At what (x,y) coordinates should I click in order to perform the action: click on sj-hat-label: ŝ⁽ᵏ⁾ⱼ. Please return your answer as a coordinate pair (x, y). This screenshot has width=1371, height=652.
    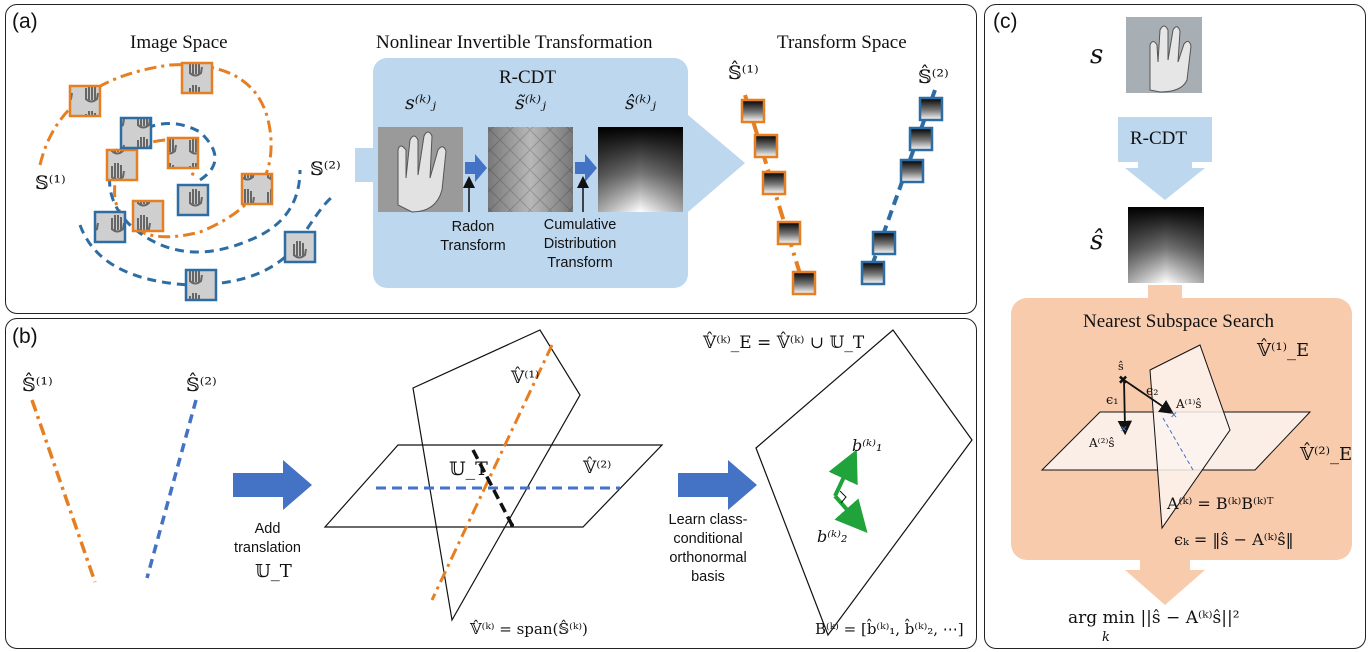
    Looking at the image, I should click on (641, 103).